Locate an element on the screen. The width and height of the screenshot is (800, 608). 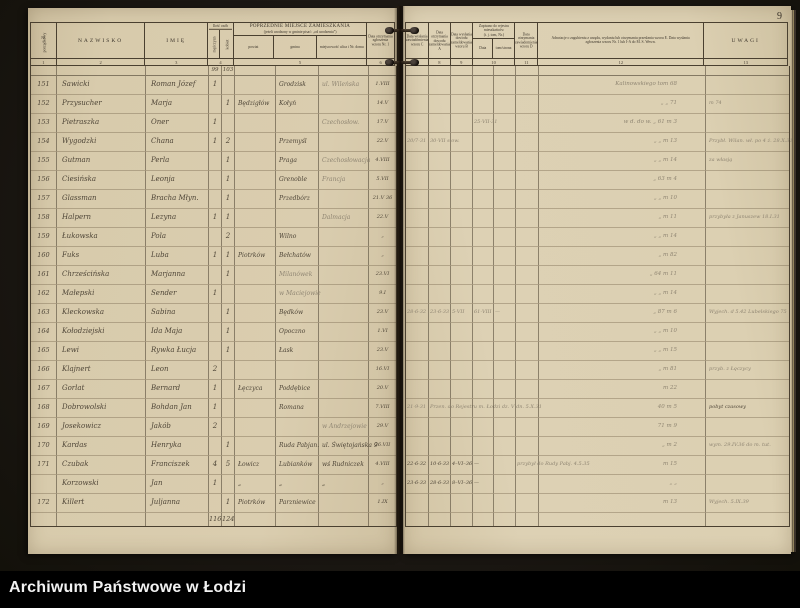
cell-gmina: Grodzisk is located at coordinates (297, 85).